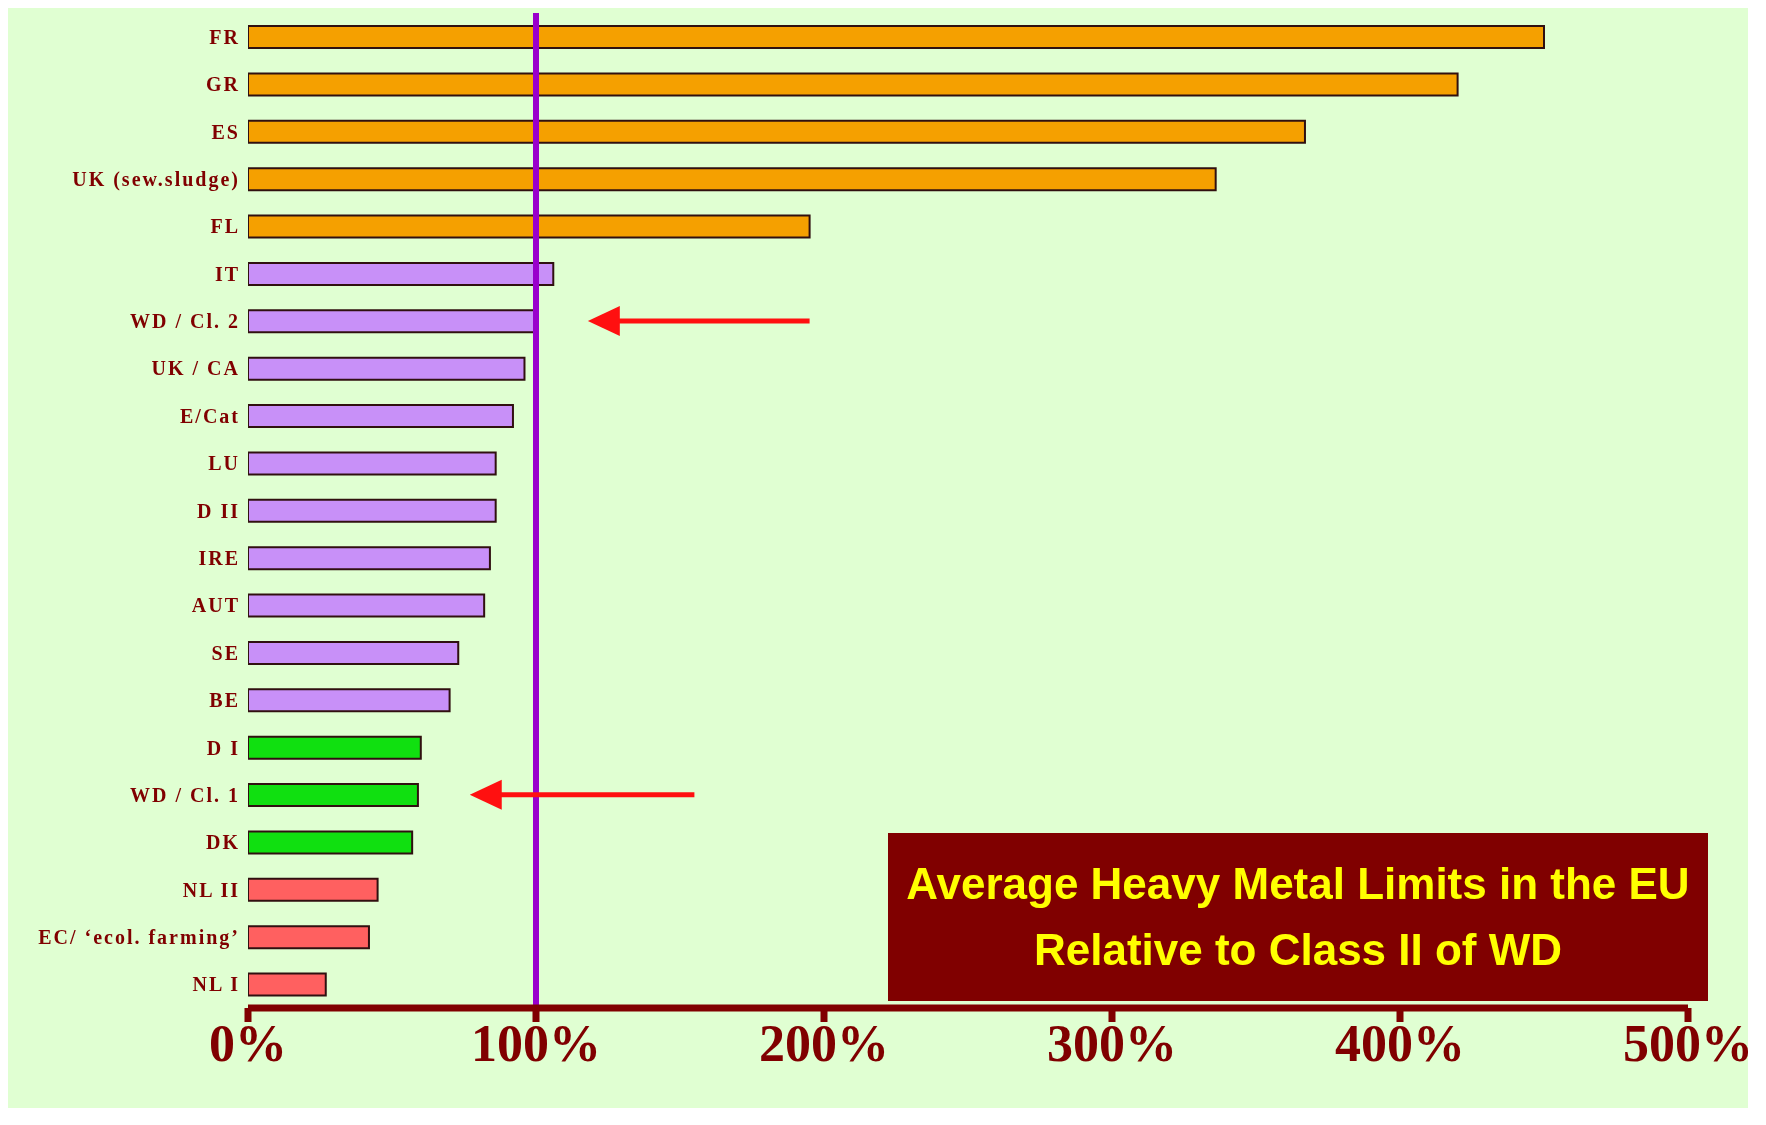 This screenshot has width=1766, height=1125. Describe the element at coordinates (219, 557) in the screenshot. I see `y-tick-label: IRE` at that location.